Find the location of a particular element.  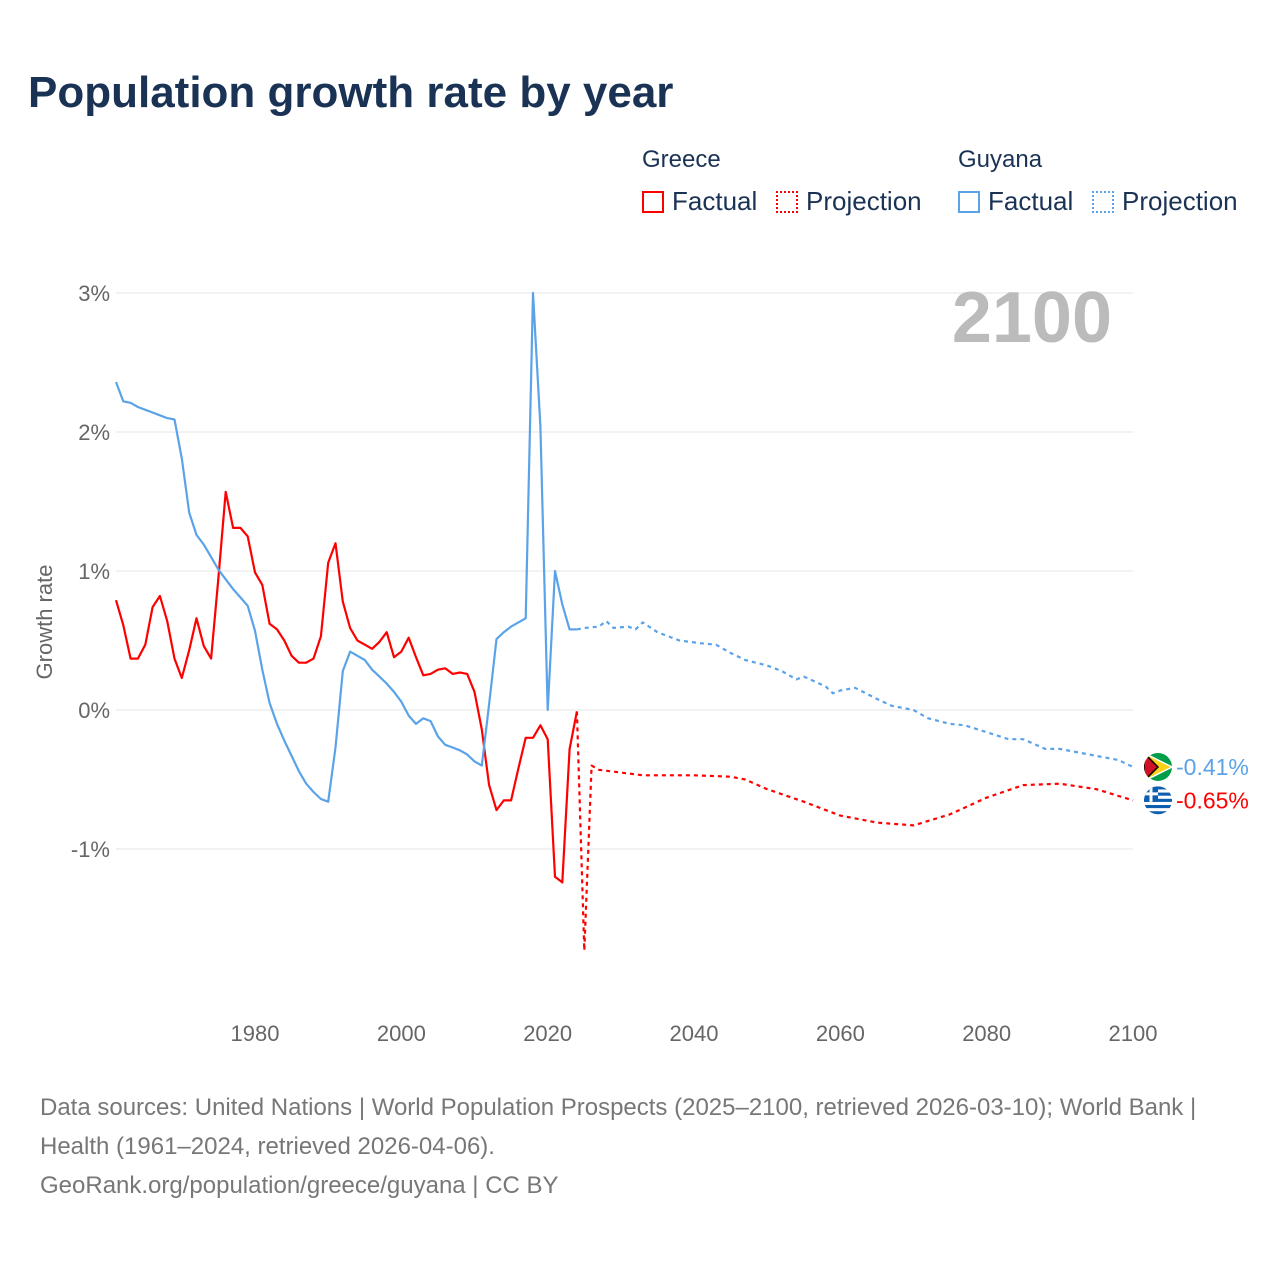

legend-group-guyana: Guyana is located at coordinates (1000, 159).